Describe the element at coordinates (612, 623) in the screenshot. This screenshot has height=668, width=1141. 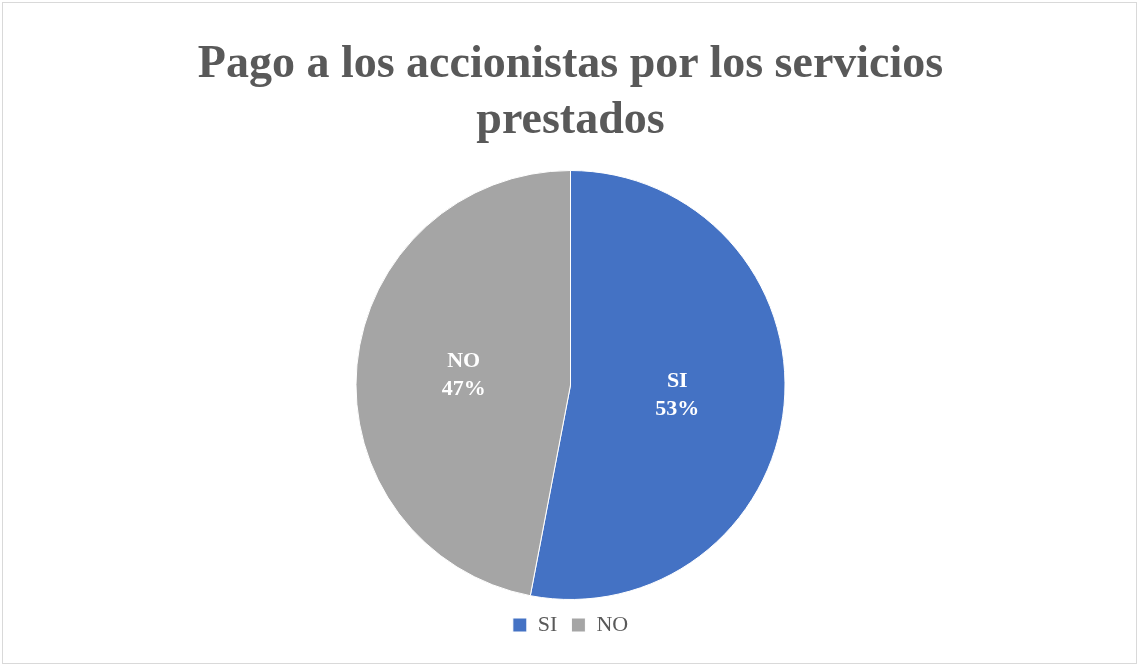
I see `legend-label: NO` at that location.